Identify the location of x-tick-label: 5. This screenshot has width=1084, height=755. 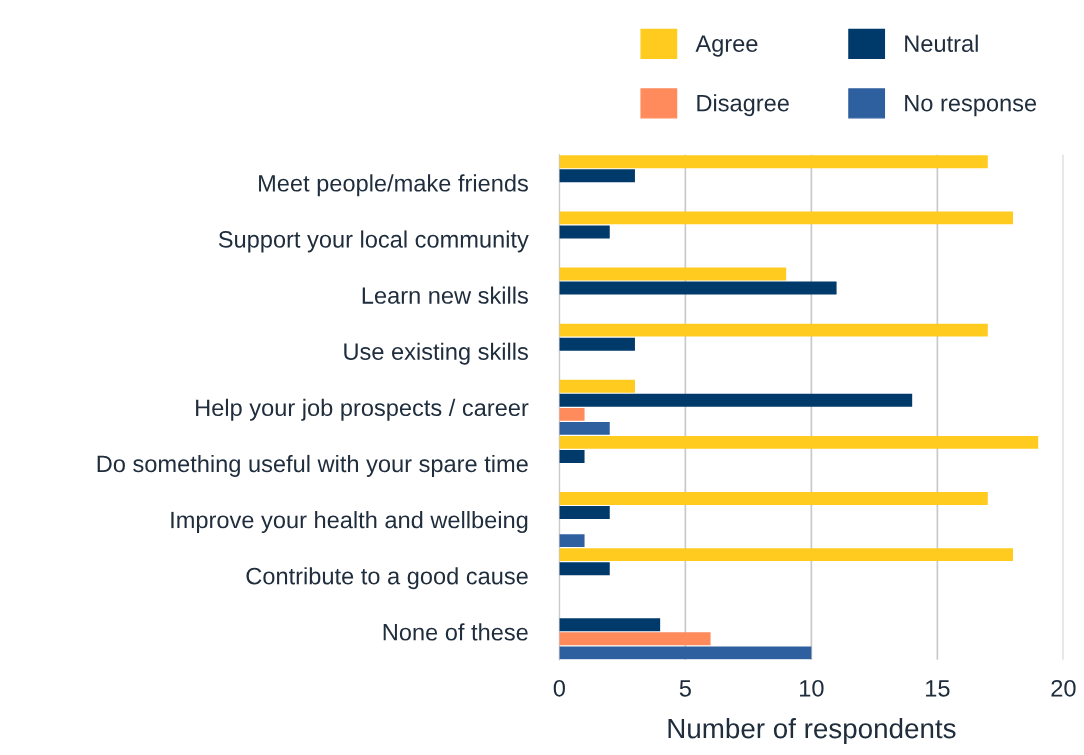
(685, 688).